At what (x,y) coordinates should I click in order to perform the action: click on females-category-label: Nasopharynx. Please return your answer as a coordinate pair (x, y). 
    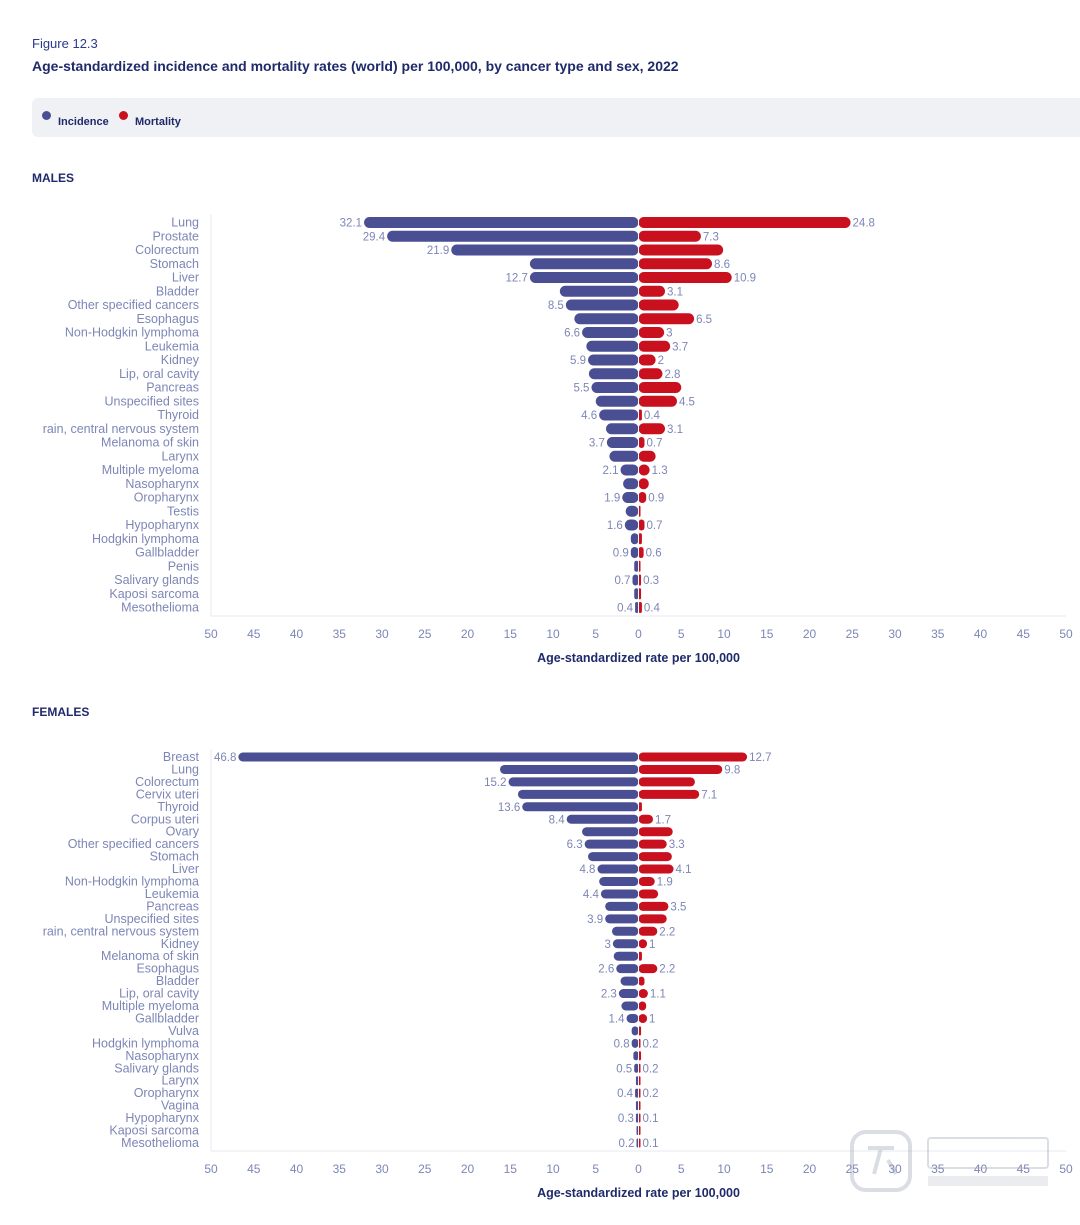
    Looking at the image, I should click on (162, 1056).